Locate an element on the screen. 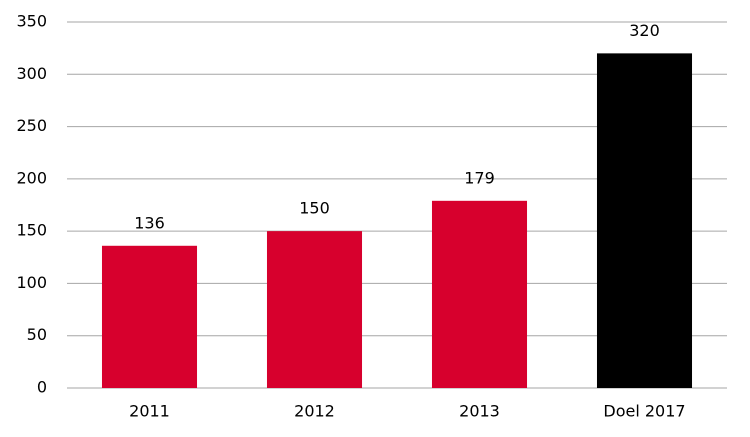  y-tick-label: 100 is located at coordinates (31, 282).